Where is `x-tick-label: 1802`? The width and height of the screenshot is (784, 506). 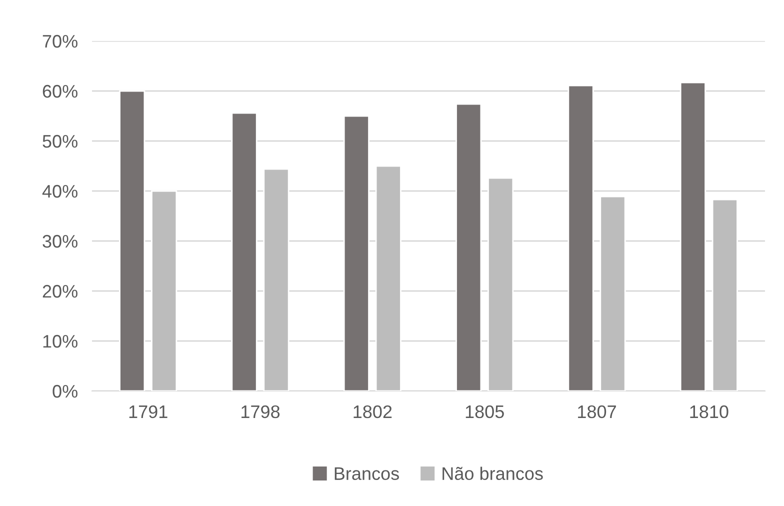
x-tick-label: 1802 is located at coordinates (373, 411).